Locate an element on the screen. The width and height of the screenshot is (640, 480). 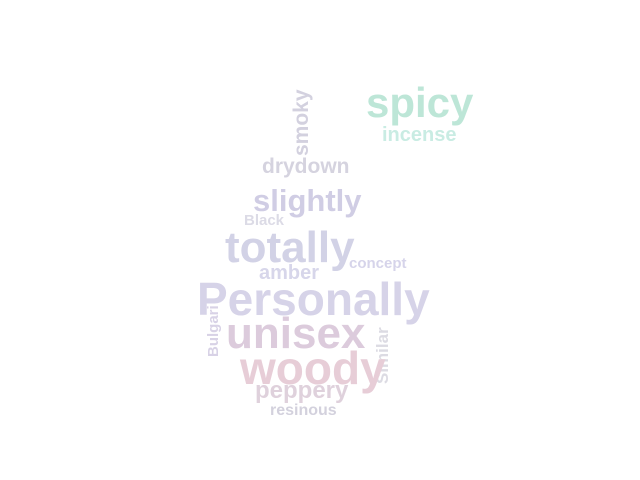
word-black: Black is located at coordinates (264, 220).